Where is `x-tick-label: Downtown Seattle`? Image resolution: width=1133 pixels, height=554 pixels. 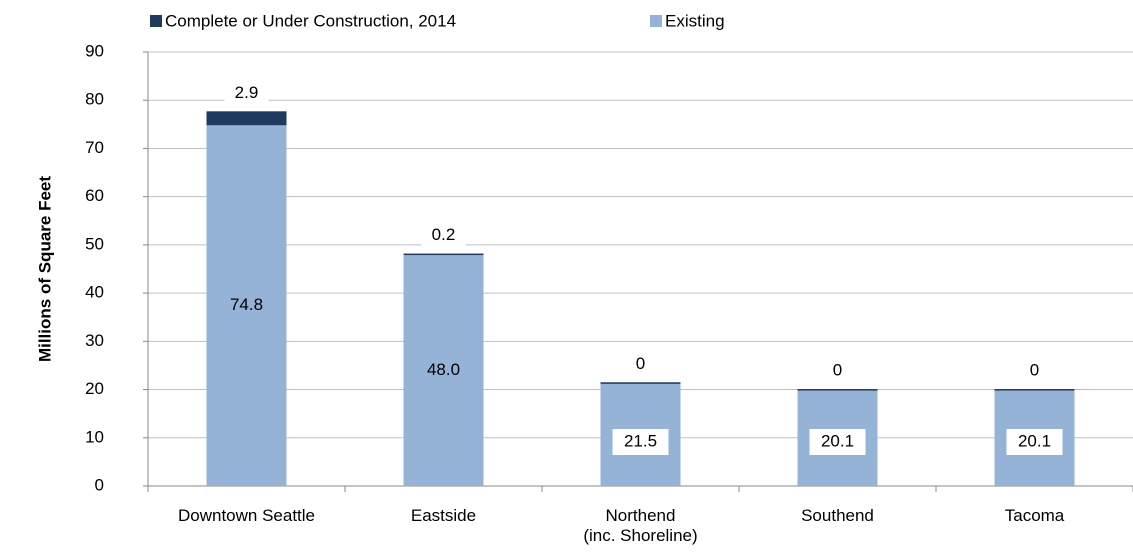
x-tick-label: Downtown Seattle is located at coordinates (246, 515).